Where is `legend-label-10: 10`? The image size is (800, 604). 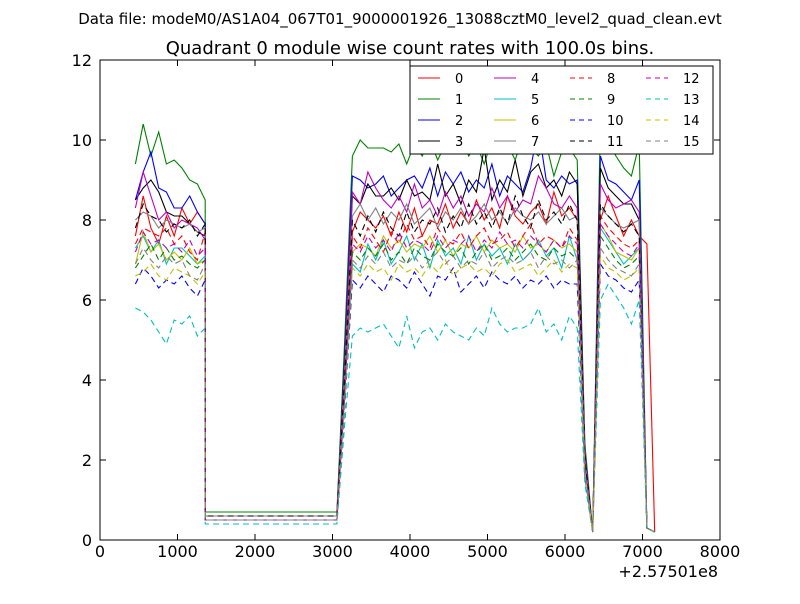
legend-label-10: 10 is located at coordinates (615, 121).